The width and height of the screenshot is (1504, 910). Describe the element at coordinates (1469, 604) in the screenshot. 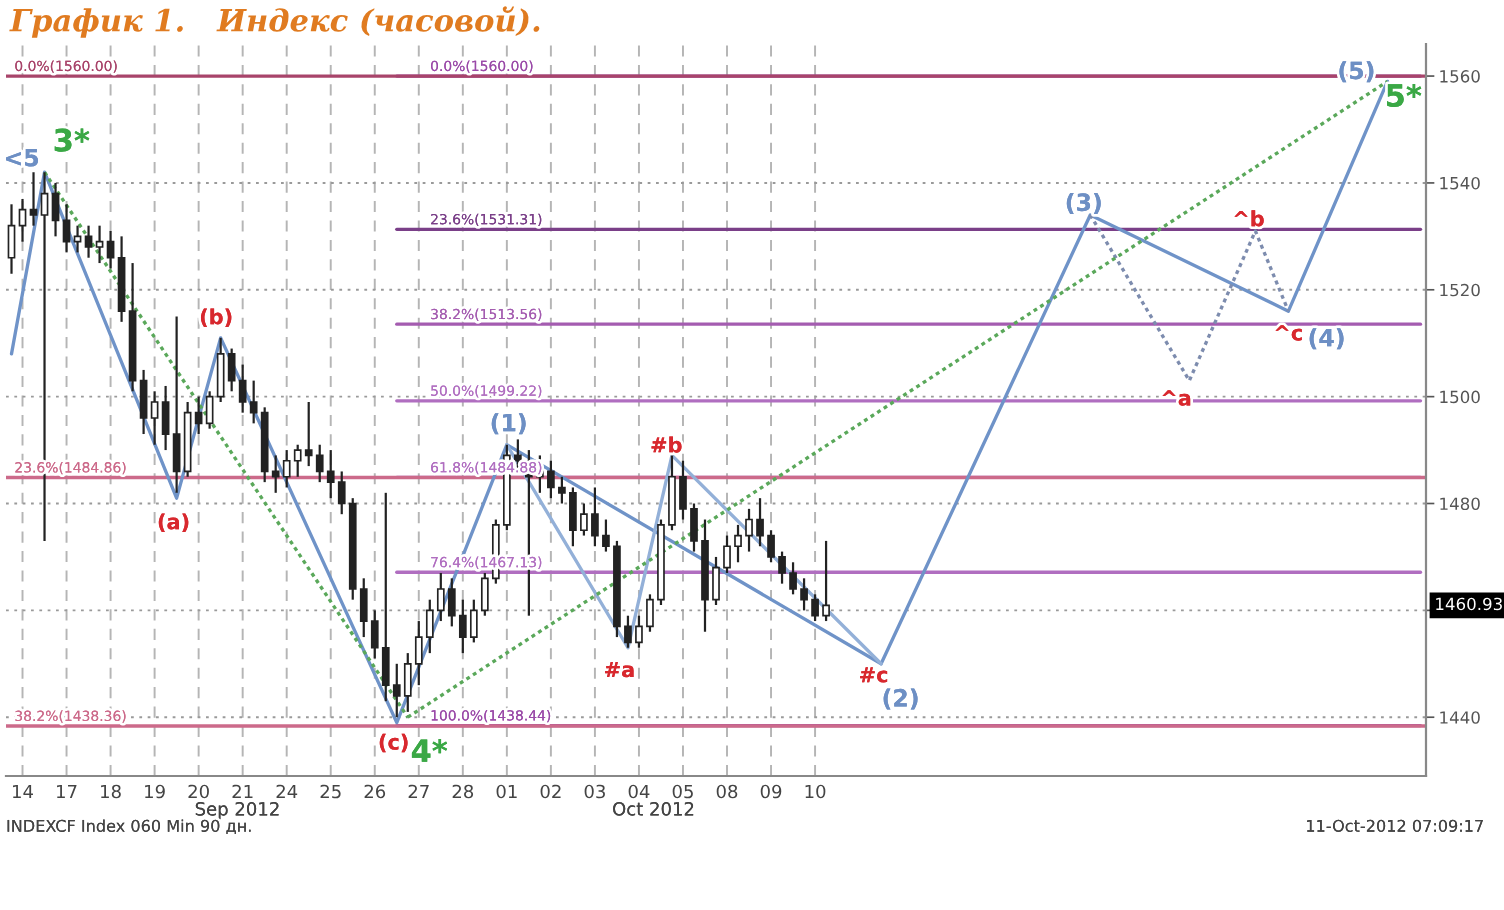

I see `annotation: 1460.93` at that location.